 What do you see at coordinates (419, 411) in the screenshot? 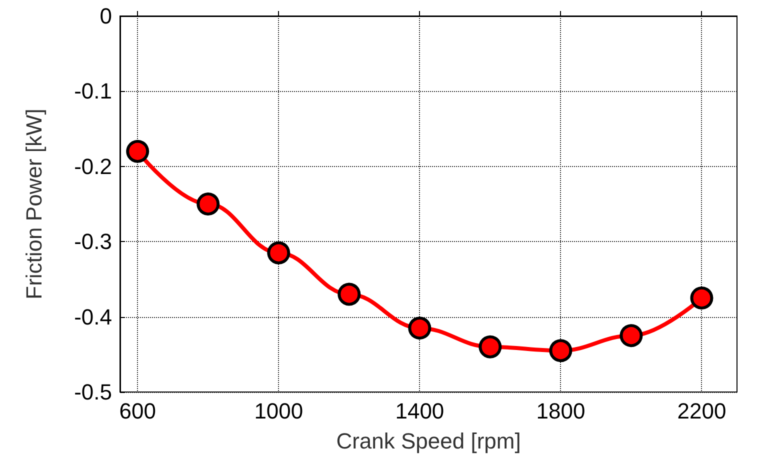
I see `x-tick-label: 1400` at bounding box center [419, 411].